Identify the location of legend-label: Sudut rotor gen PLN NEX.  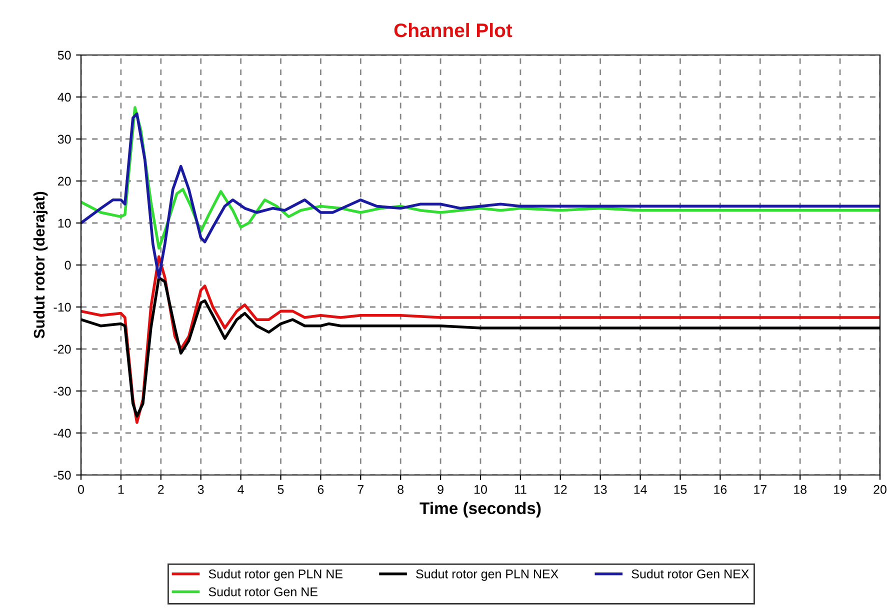
(487, 575).